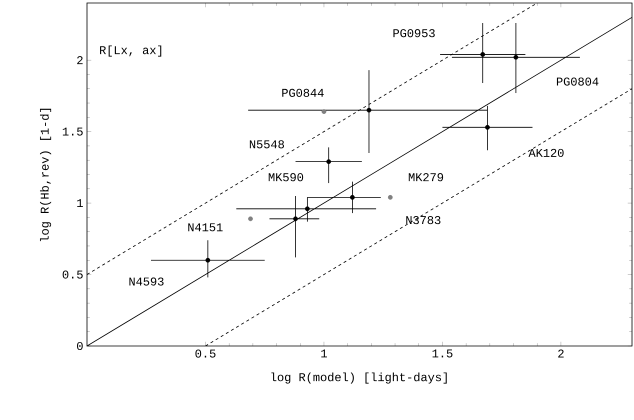  What do you see at coordinates (146, 281) in the screenshot?
I see `annotation: N4593` at bounding box center [146, 281].